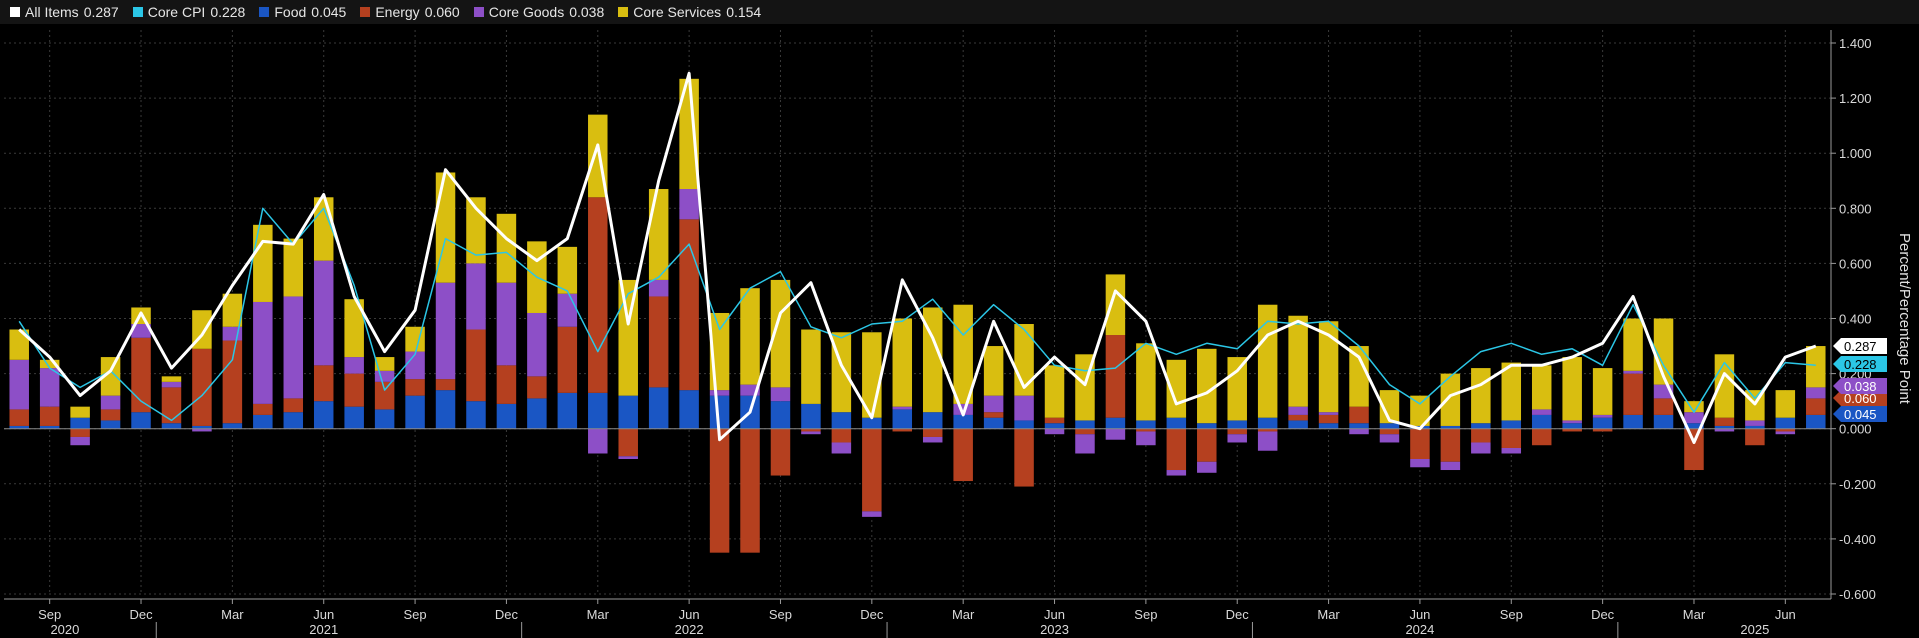  Describe the element at coordinates (526, 12) in the screenshot. I see `legend-label: Core Goods` at that location.